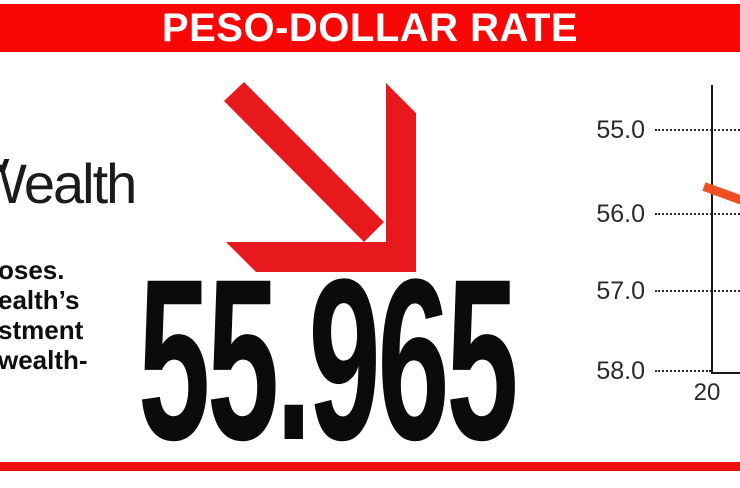 The width and height of the screenshot is (740, 488). Describe the element at coordinates (620, 371) in the screenshot. I see `y-axis-tick-58: 58.0` at that location.